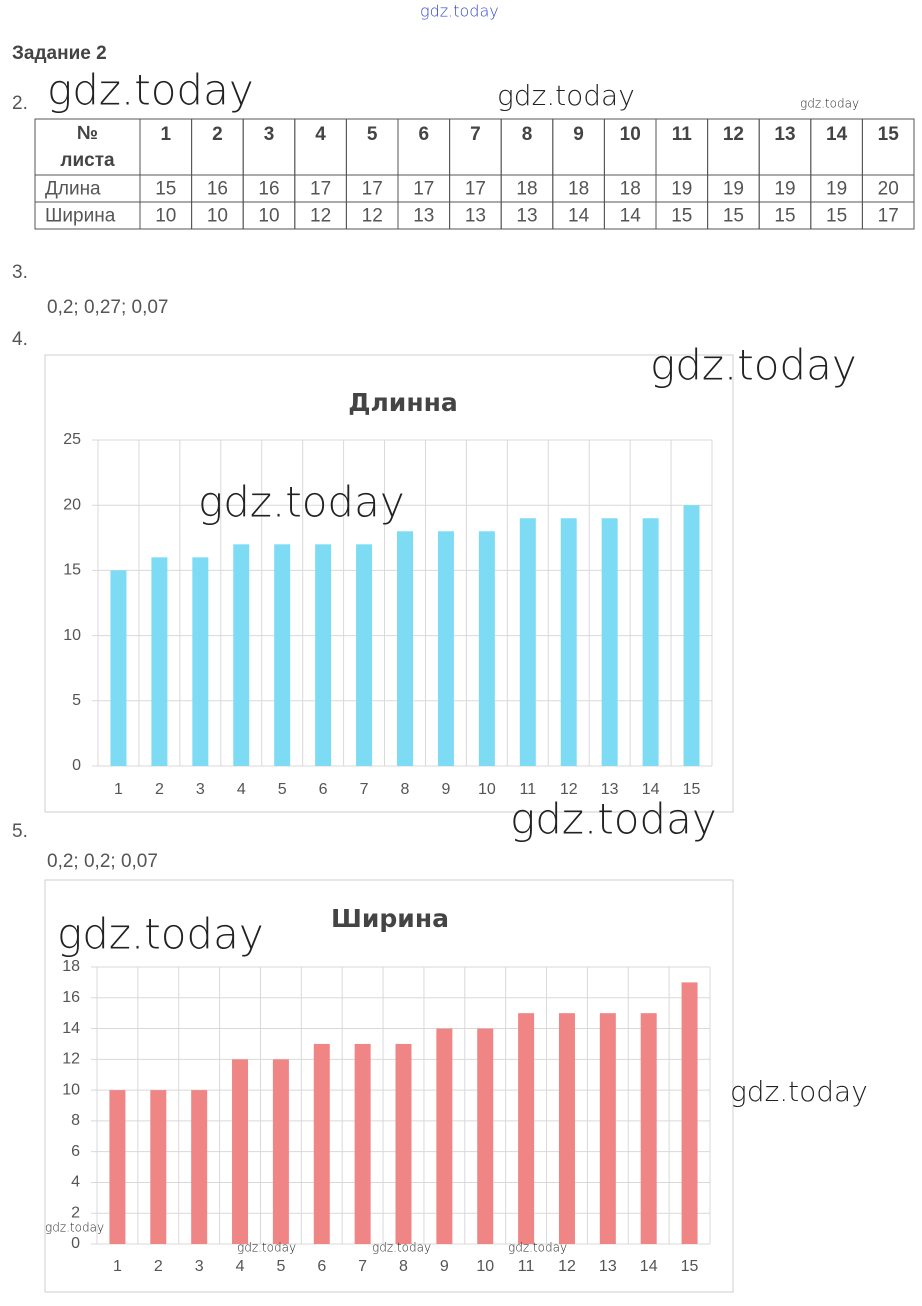 This screenshot has width=922, height=1306. What do you see at coordinates (166, 134) in the screenshot?
I see `table-header-cell: 1` at bounding box center [166, 134].